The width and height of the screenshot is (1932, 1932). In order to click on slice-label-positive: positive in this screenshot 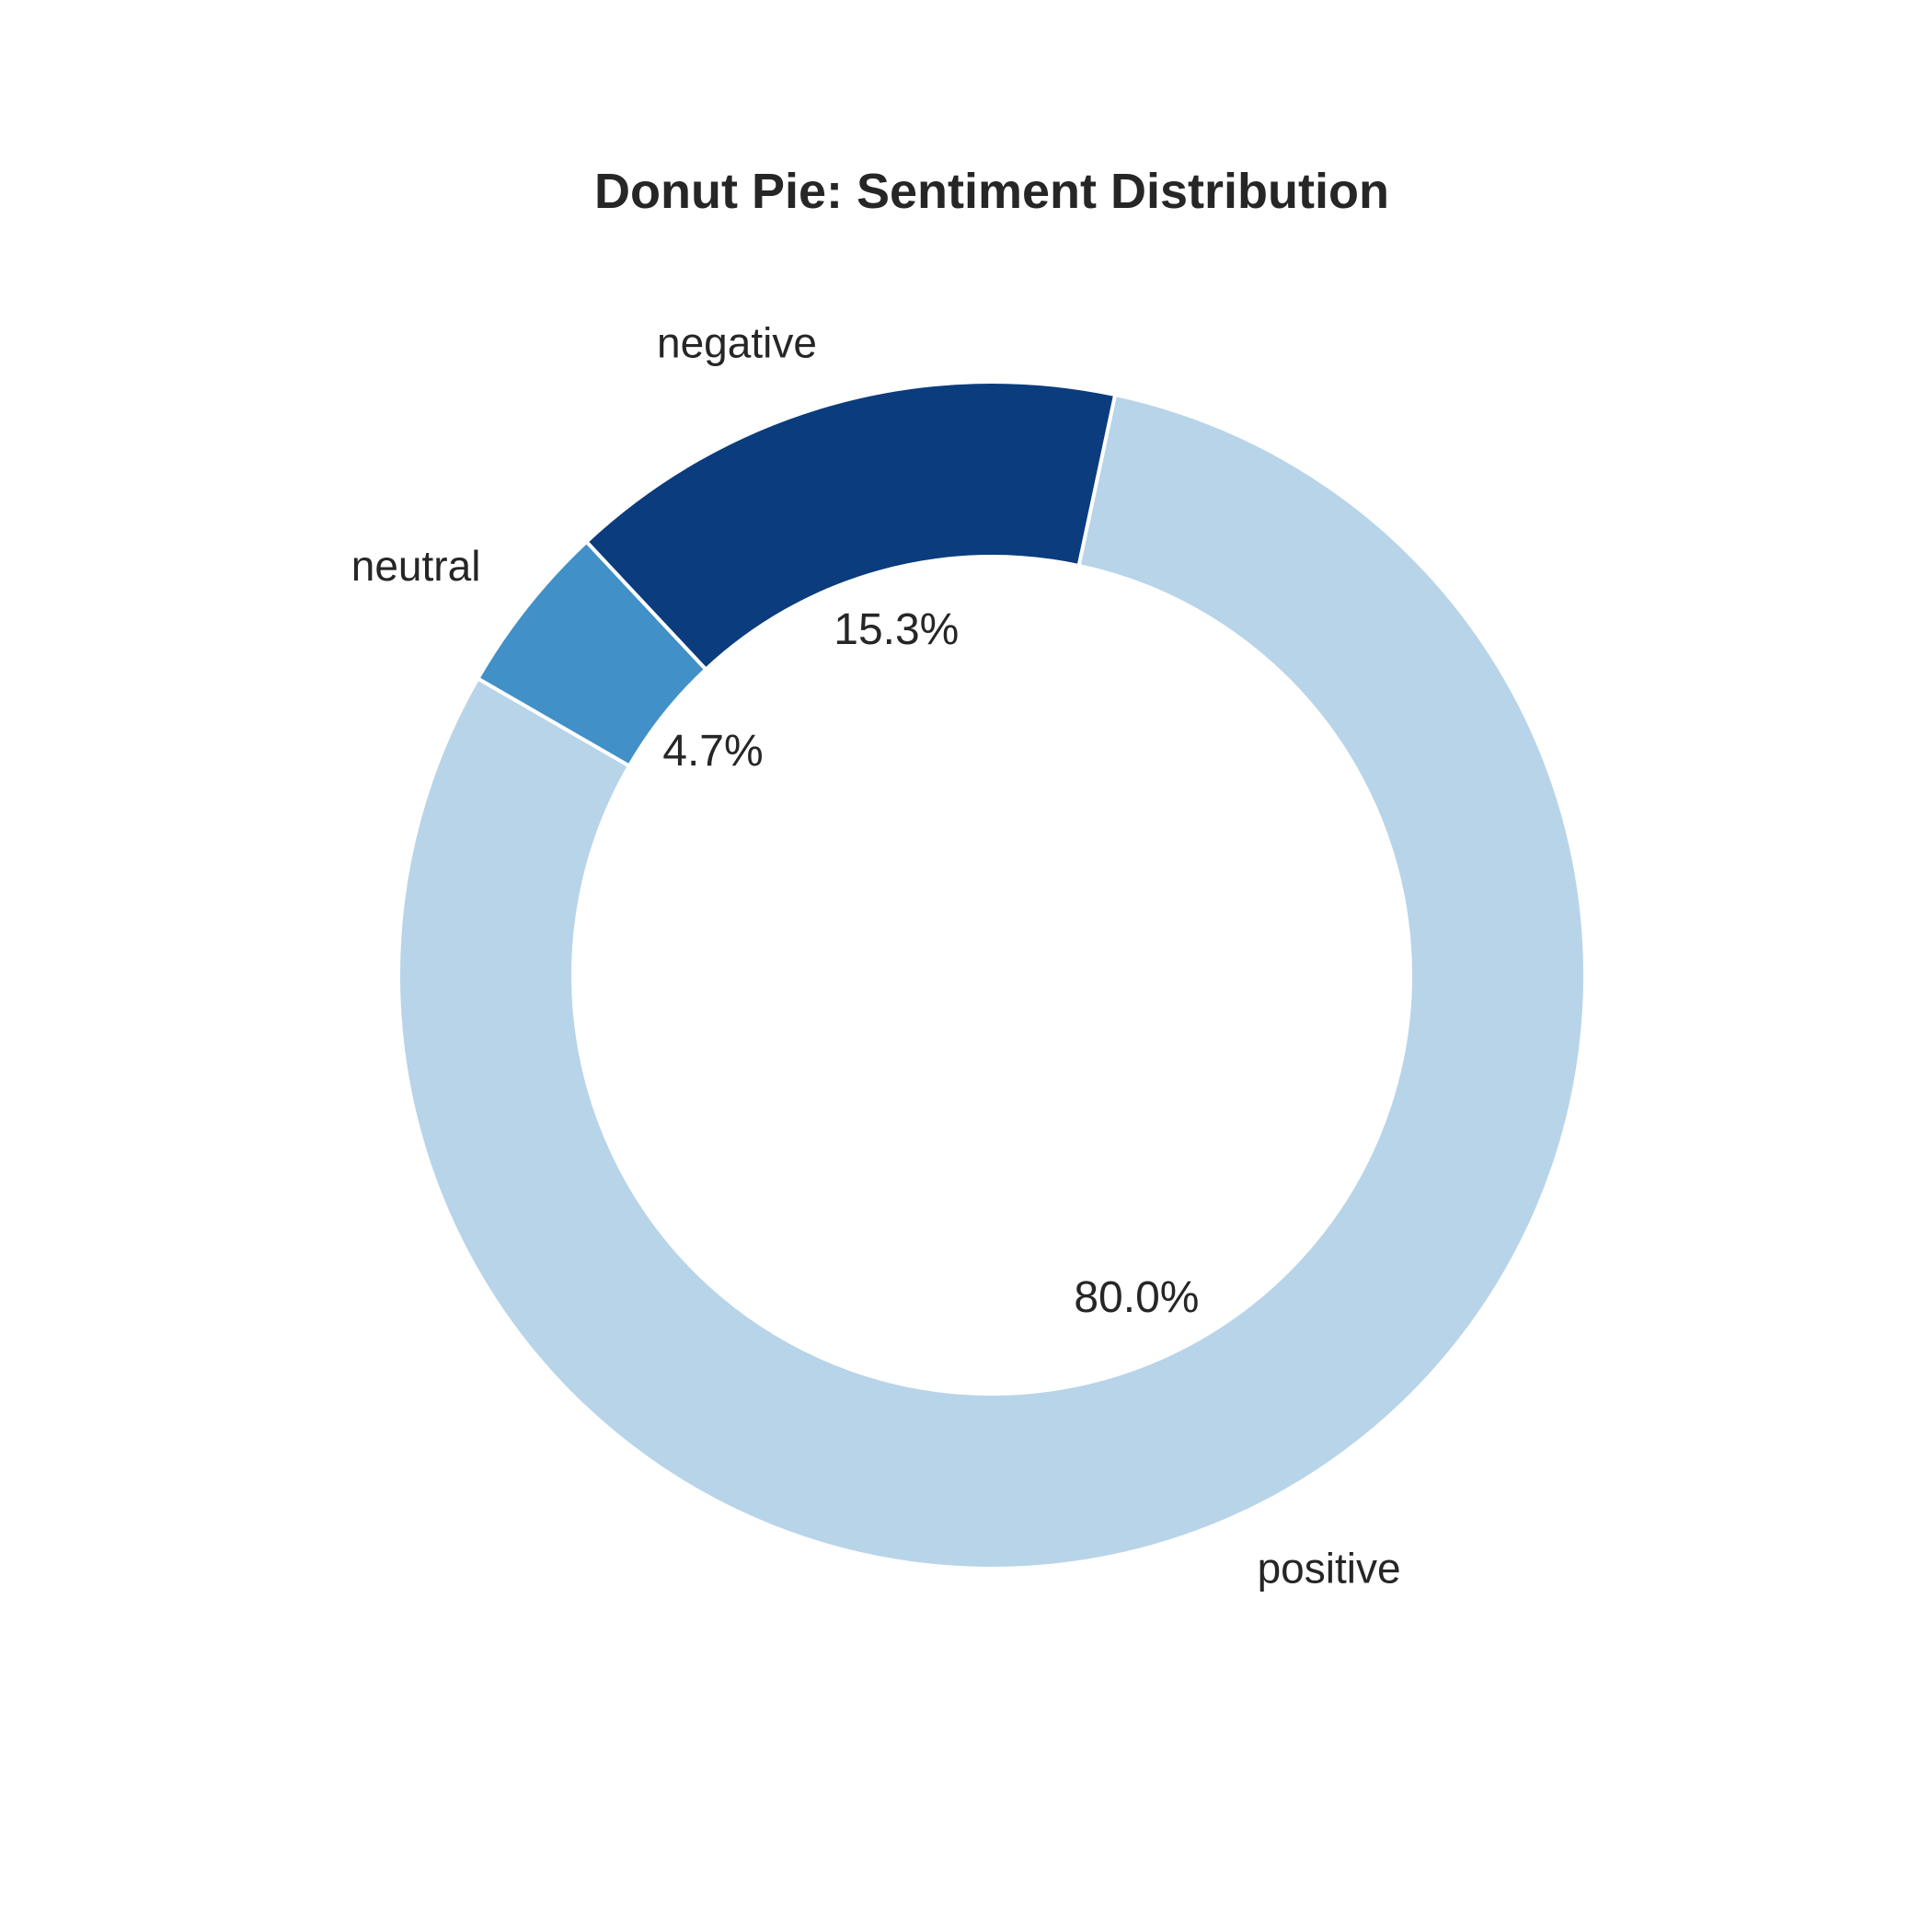, I will do `click(1329, 1568)`.